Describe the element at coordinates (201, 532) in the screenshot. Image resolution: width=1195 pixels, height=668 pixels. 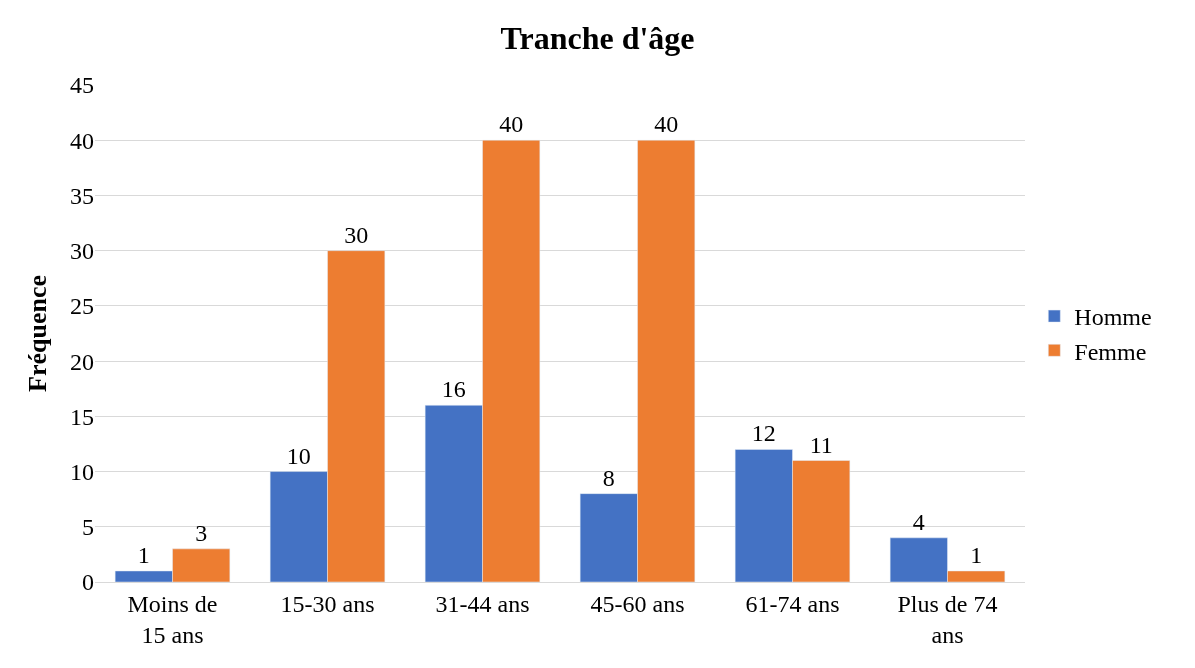
I see `data-label: 3` at that location.